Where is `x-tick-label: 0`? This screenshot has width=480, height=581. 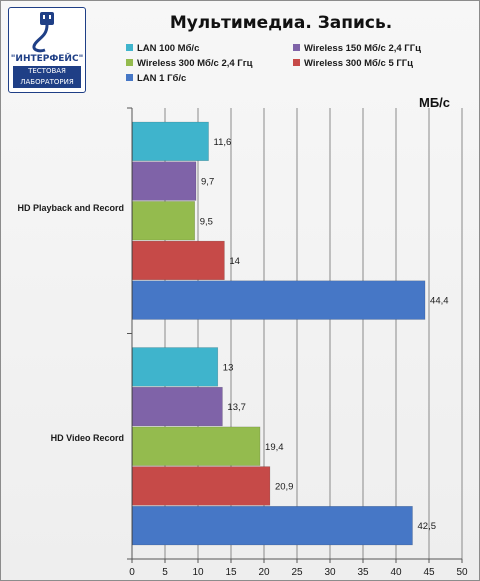 x-tick-label: 0 is located at coordinates (132, 572).